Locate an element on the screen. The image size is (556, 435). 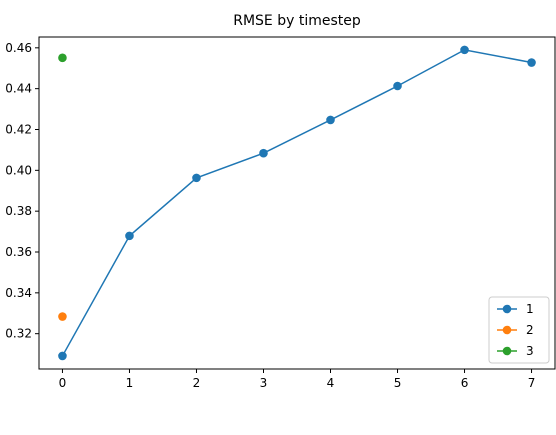
x-tick-label: 4 is located at coordinates (331, 383).